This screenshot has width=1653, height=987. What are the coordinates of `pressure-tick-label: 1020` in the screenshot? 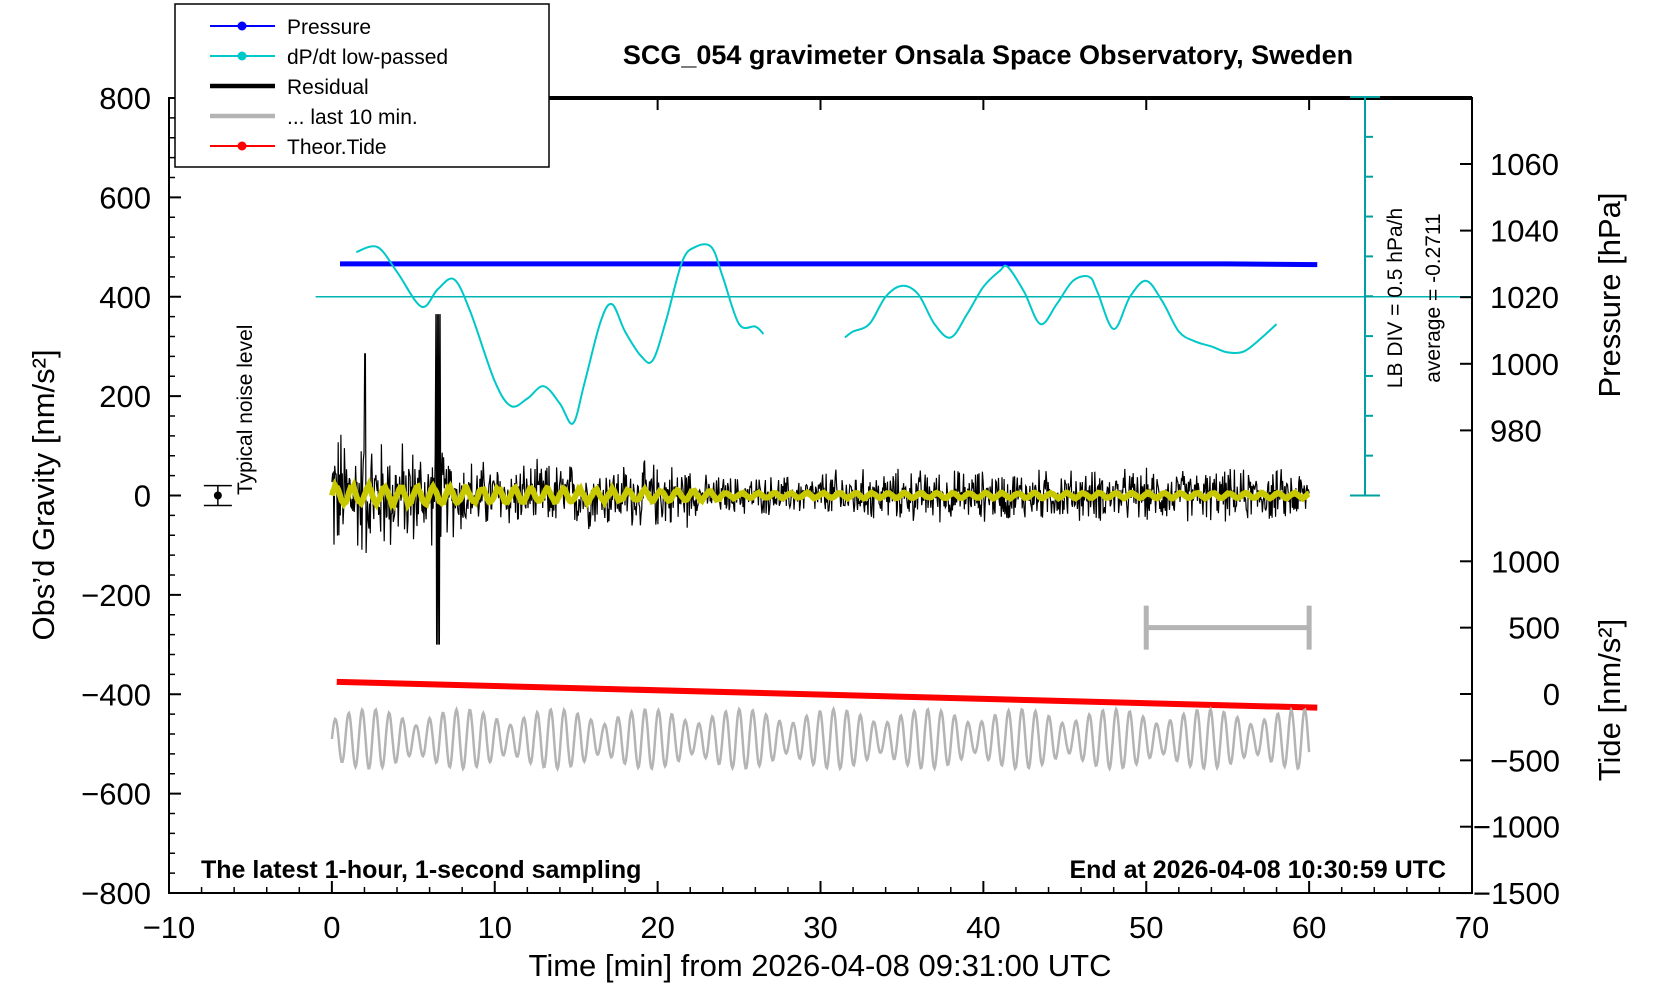 It's located at (1524, 297).